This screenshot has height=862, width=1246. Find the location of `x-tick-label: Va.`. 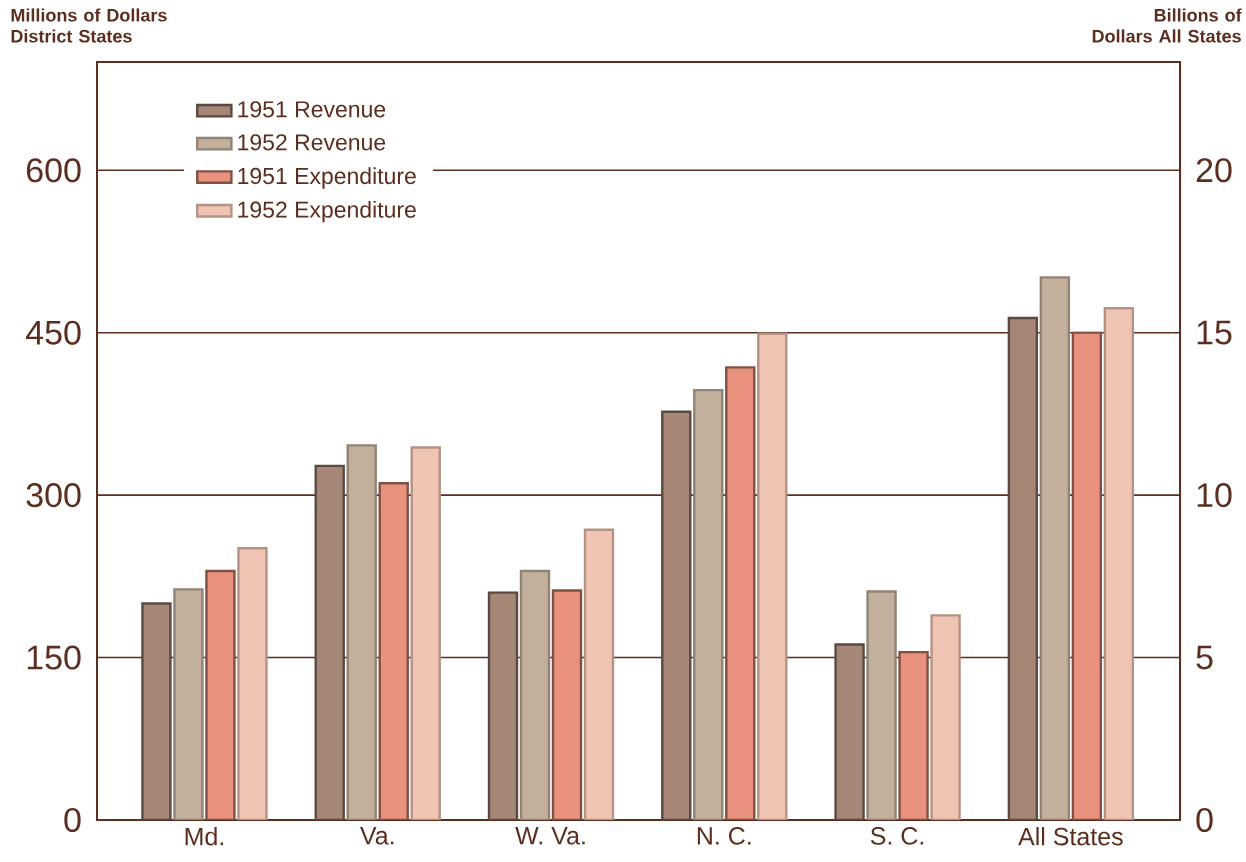

x-tick-label: Va. is located at coordinates (377, 836).